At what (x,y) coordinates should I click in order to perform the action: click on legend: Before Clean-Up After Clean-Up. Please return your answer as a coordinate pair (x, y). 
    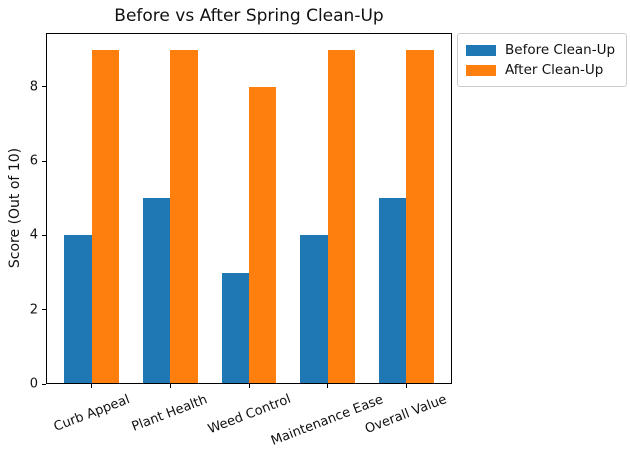
    Looking at the image, I should click on (542, 60).